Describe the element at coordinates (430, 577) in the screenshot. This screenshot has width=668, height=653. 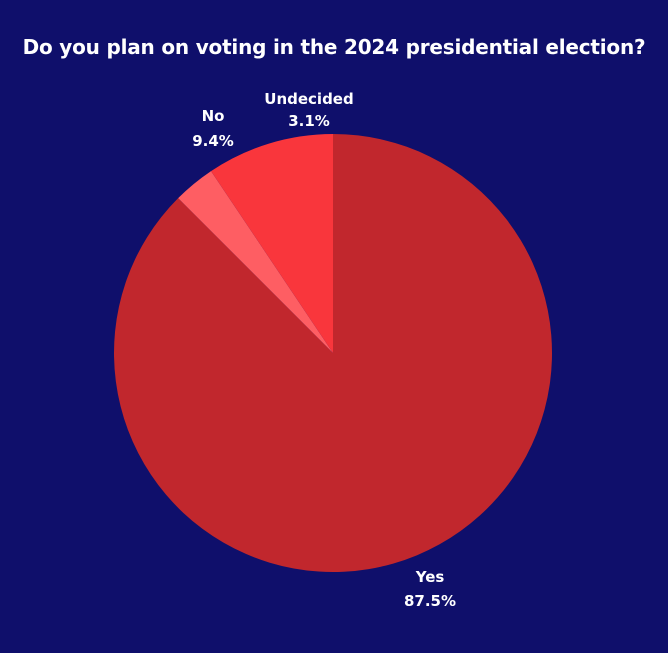
I see `slice-label-yes: Yes` at that location.